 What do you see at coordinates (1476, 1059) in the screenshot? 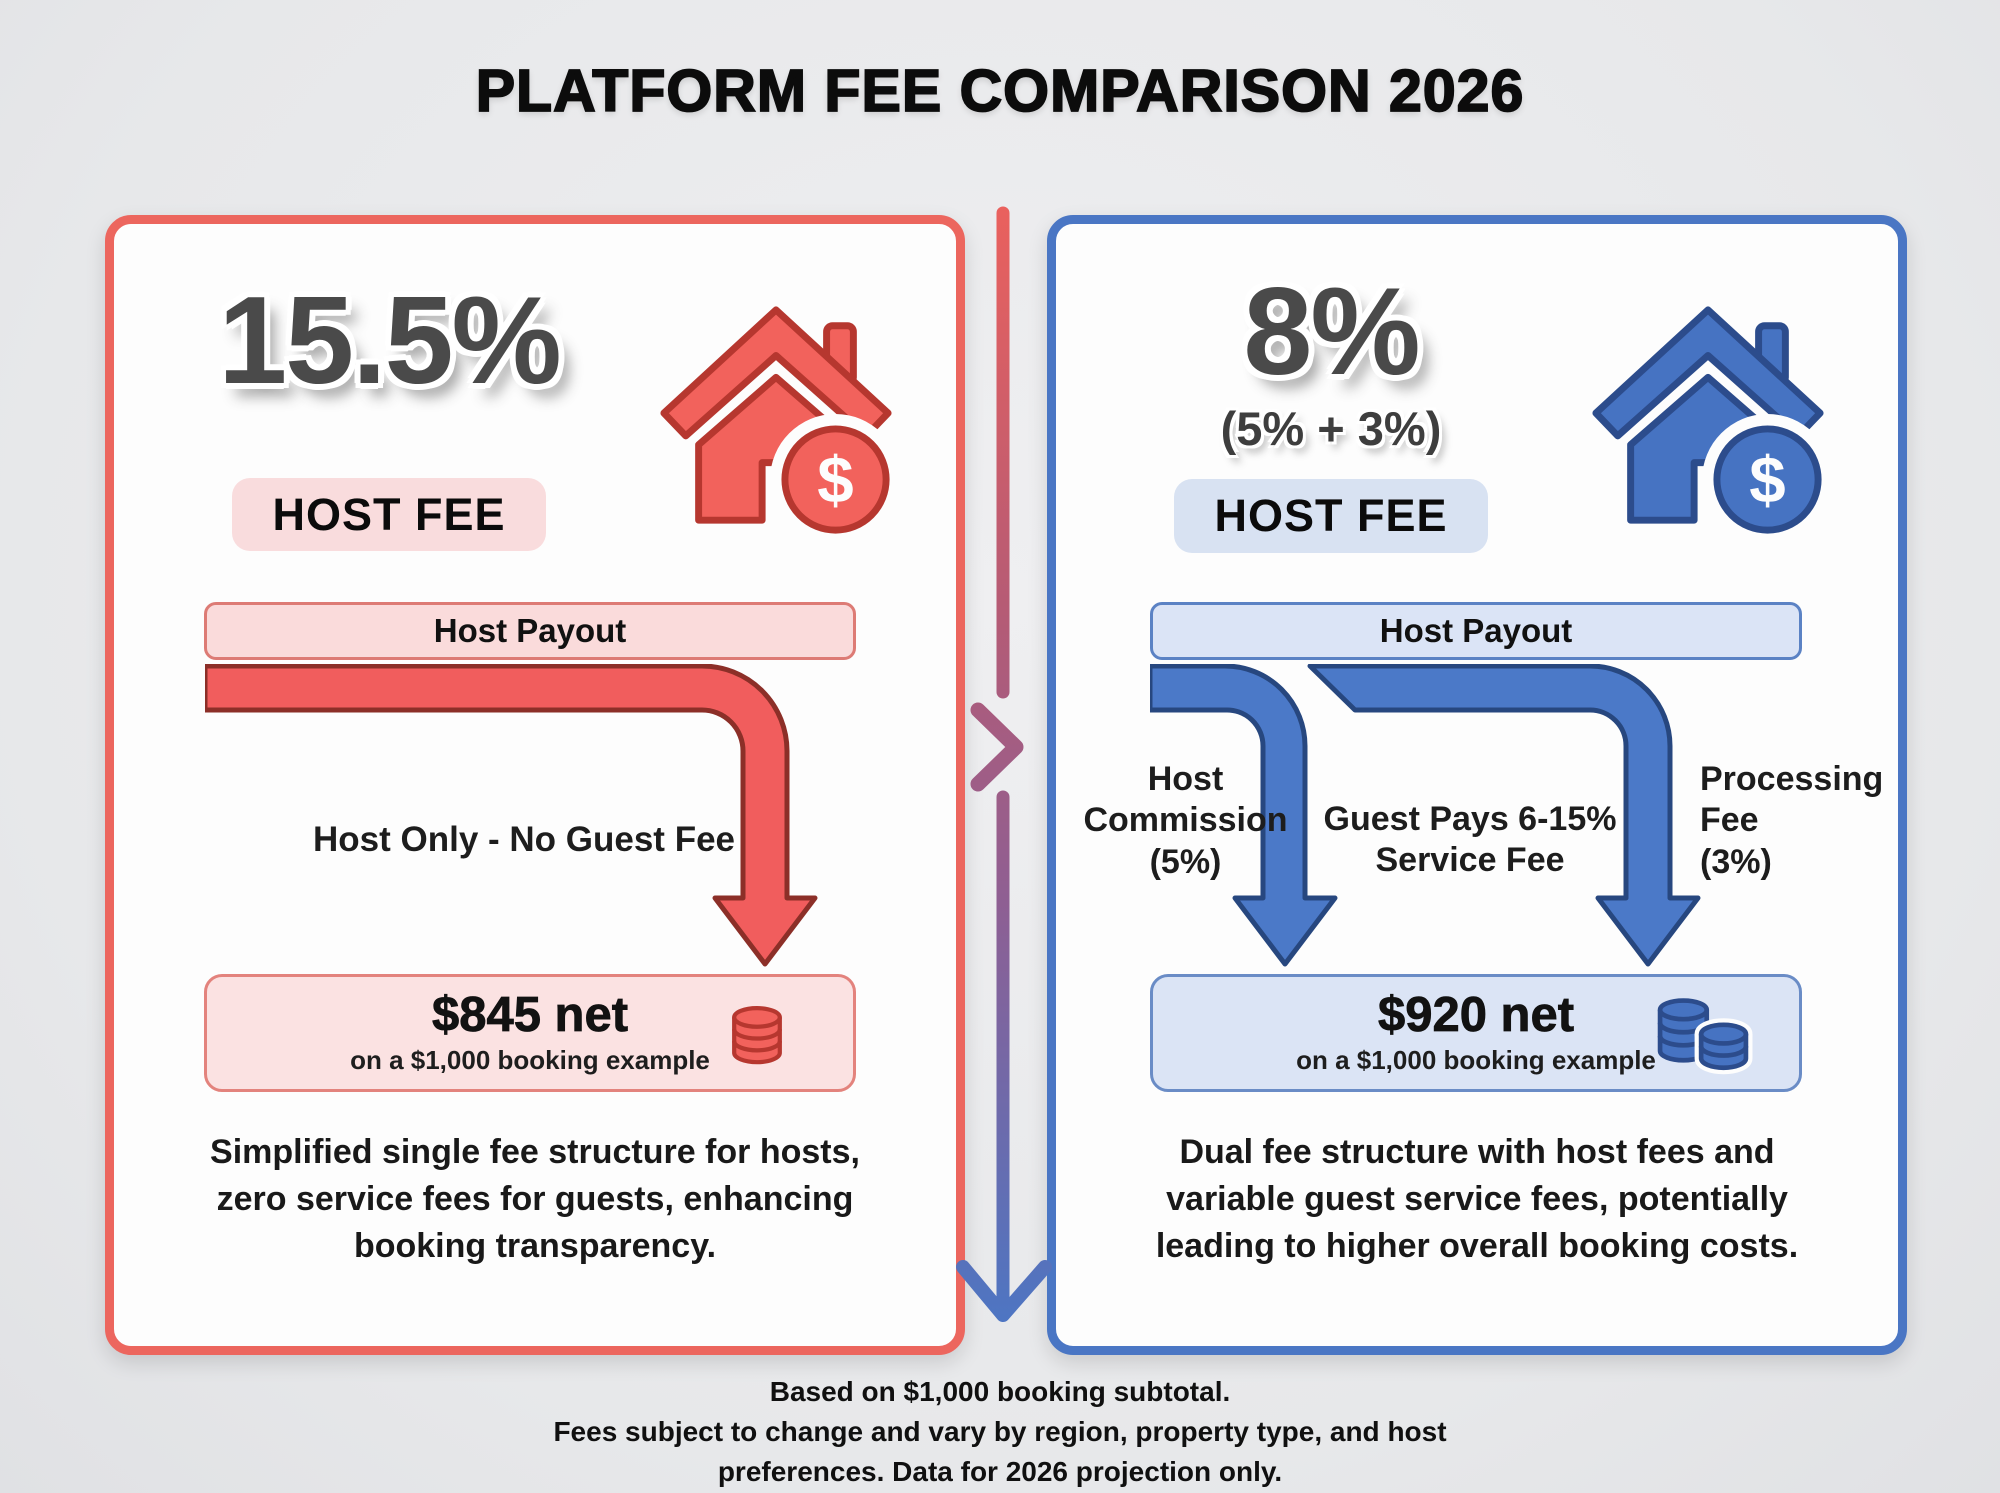
I see `net-note-right: on a $1,000 booking example` at bounding box center [1476, 1059].